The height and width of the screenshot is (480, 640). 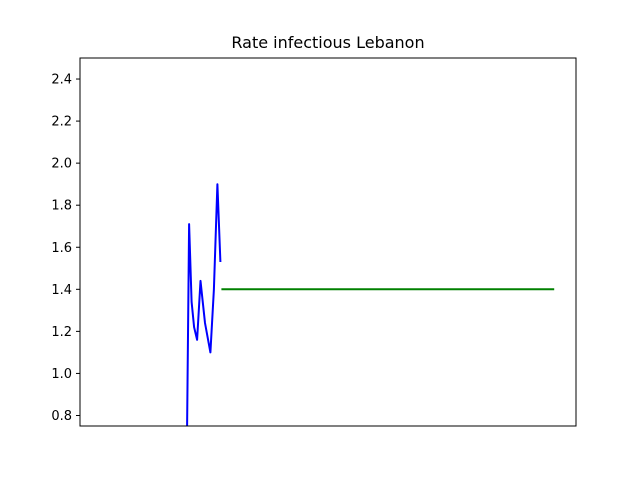 What do you see at coordinates (61, 80) in the screenshot?
I see `y-tick-label: 2.4` at bounding box center [61, 80].